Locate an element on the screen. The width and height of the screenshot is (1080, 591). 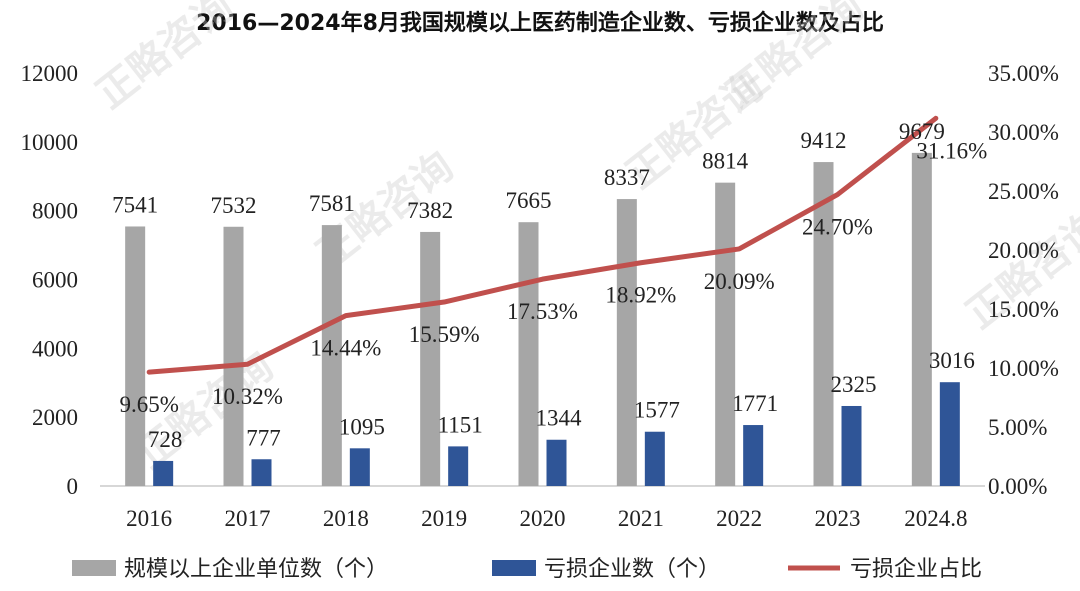
left-axis: 0 2000 4000 6000 8000 10000 12000 is located at coordinates (50, 280).